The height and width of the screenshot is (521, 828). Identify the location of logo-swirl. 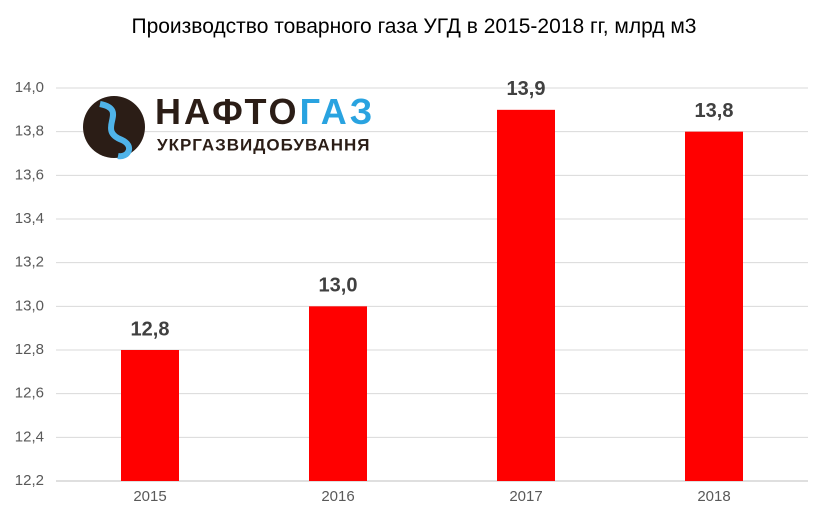
(116, 130).